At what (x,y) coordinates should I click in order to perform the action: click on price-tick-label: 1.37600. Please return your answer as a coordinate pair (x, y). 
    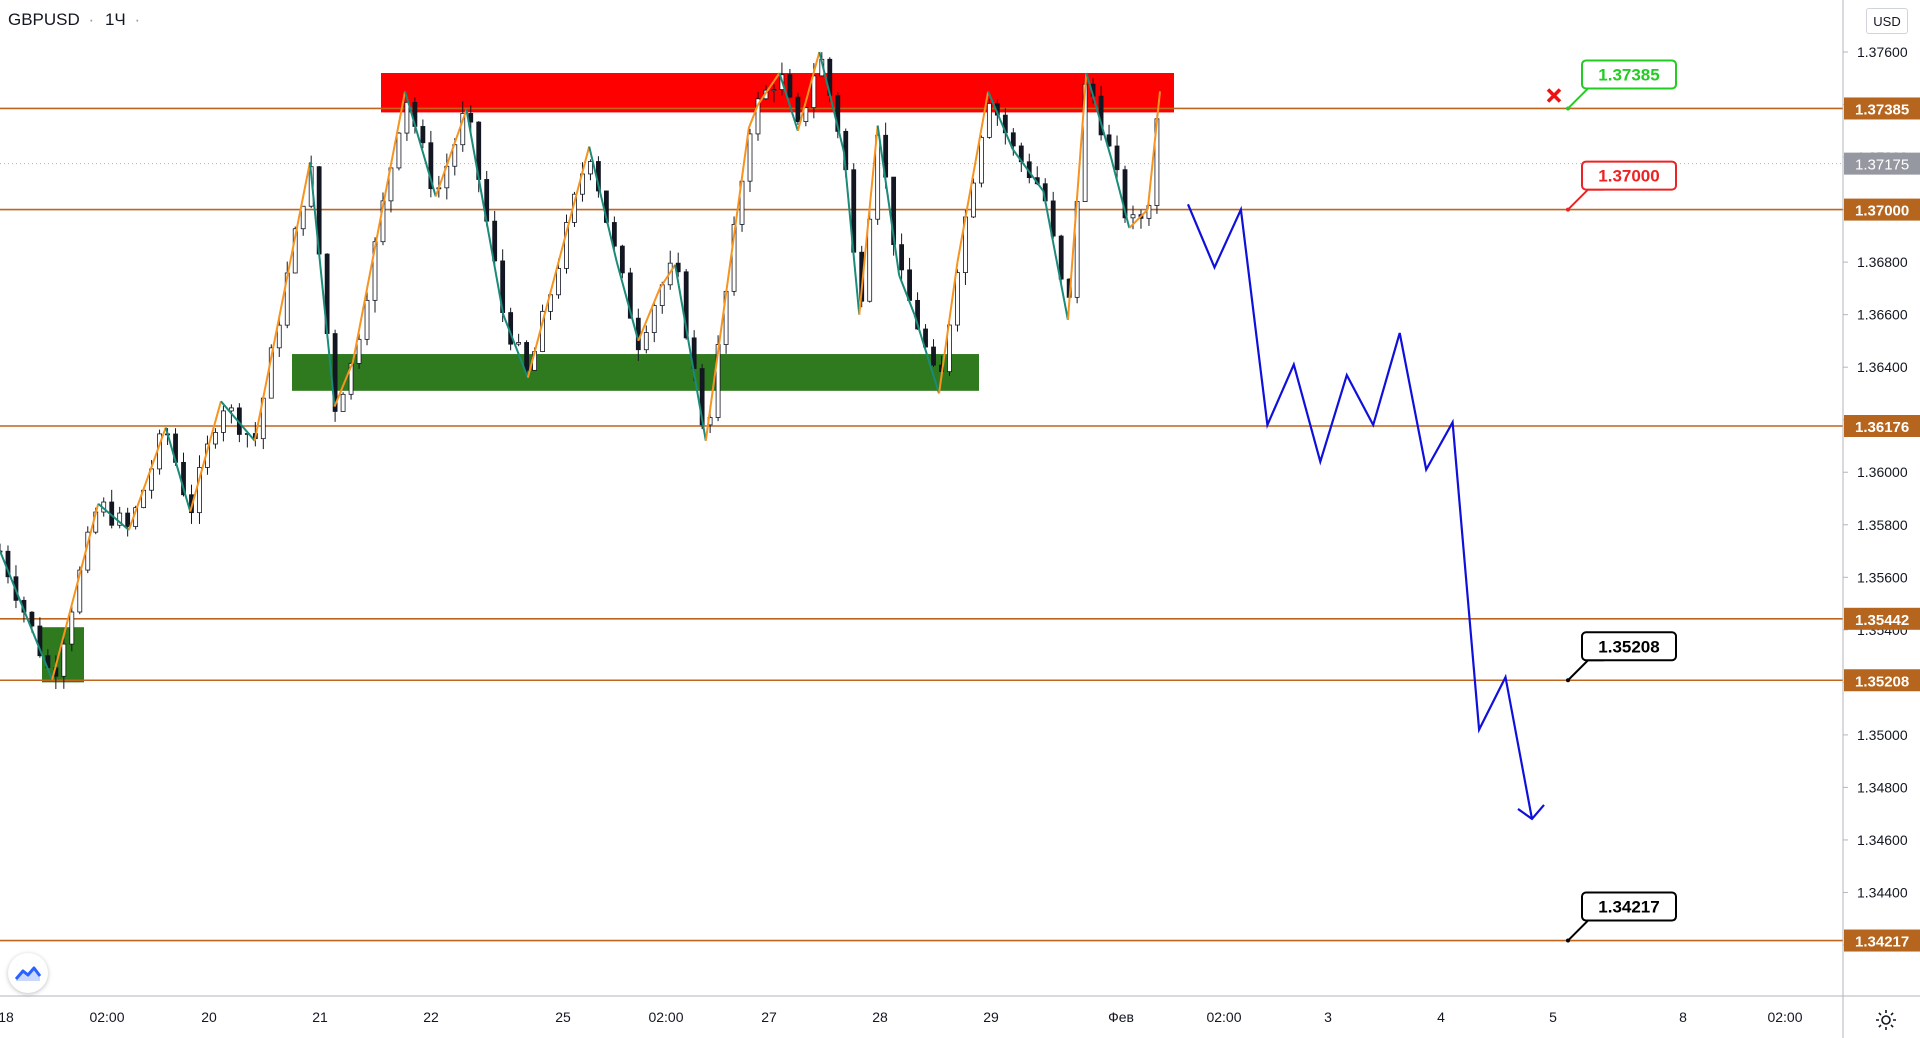
    Looking at the image, I should click on (1882, 52).